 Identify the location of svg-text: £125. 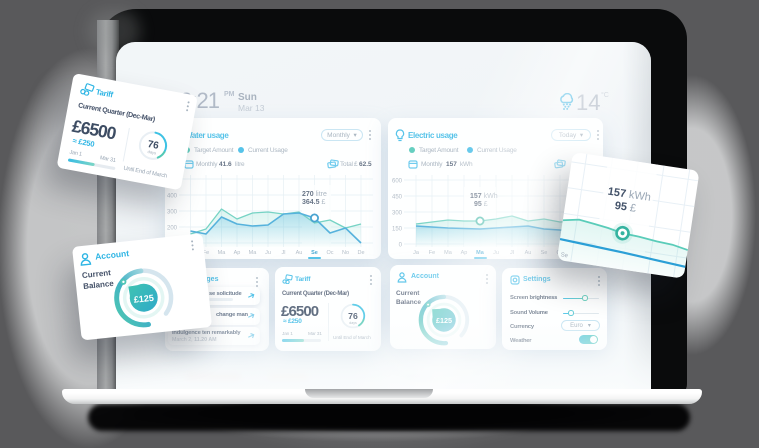
(143, 299).